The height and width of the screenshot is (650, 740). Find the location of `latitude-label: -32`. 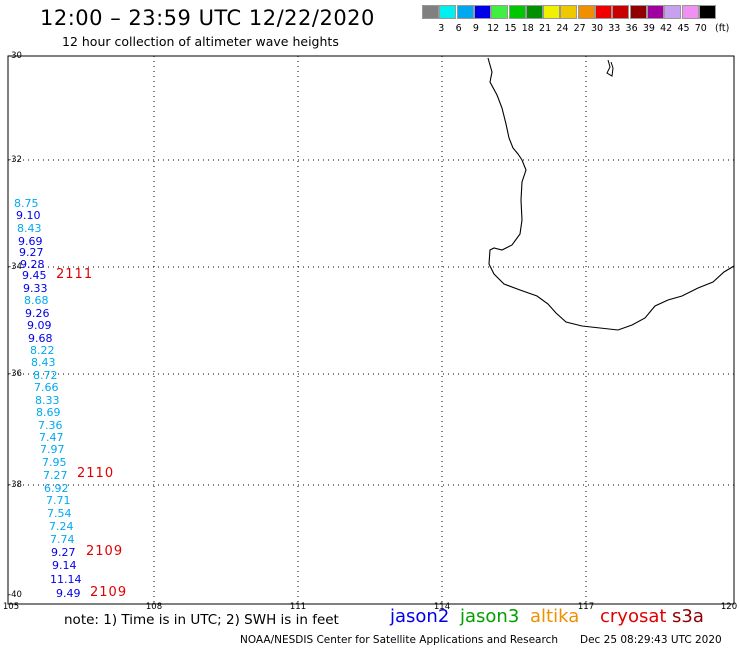

latitude-label: -32 is located at coordinates (15, 160).